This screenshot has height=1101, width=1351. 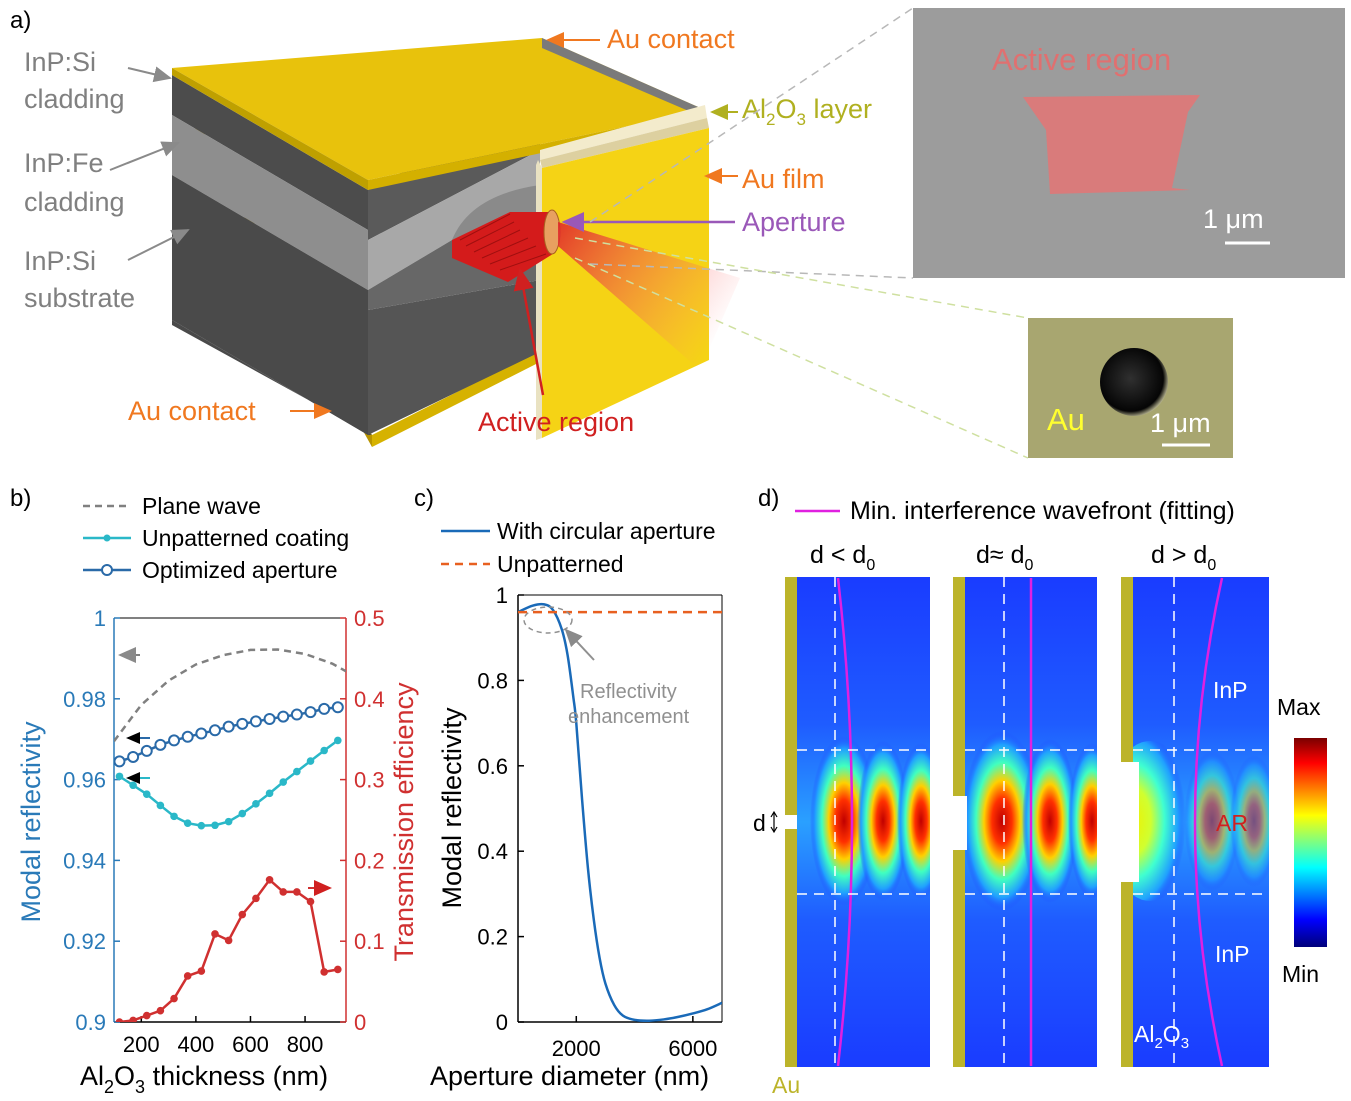 What do you see at coordinates (502, 1022) in the screenshot?
I see `panel-c-y-tick: 0` at bounding box center [502, 1022].